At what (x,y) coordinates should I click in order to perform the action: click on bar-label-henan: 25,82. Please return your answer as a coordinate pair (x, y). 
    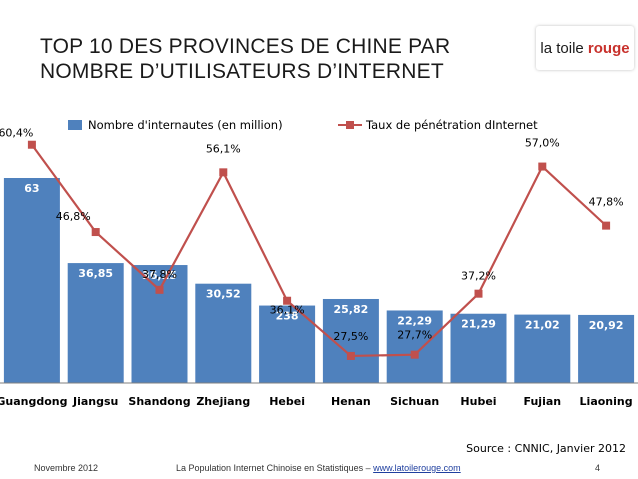
    Looking at the image, I should click on (351, 309).